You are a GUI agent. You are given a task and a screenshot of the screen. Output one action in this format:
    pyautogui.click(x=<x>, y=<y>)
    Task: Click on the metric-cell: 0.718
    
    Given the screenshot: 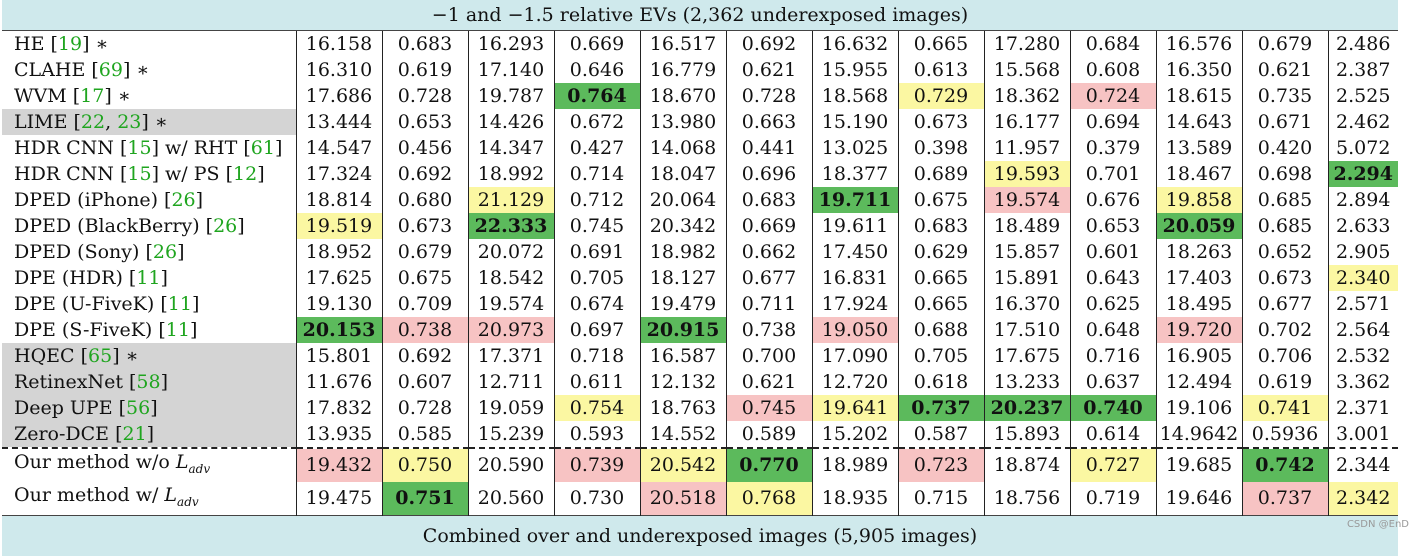 What is the action you would take?
    pyautogui.click(x=596, y=356)
    